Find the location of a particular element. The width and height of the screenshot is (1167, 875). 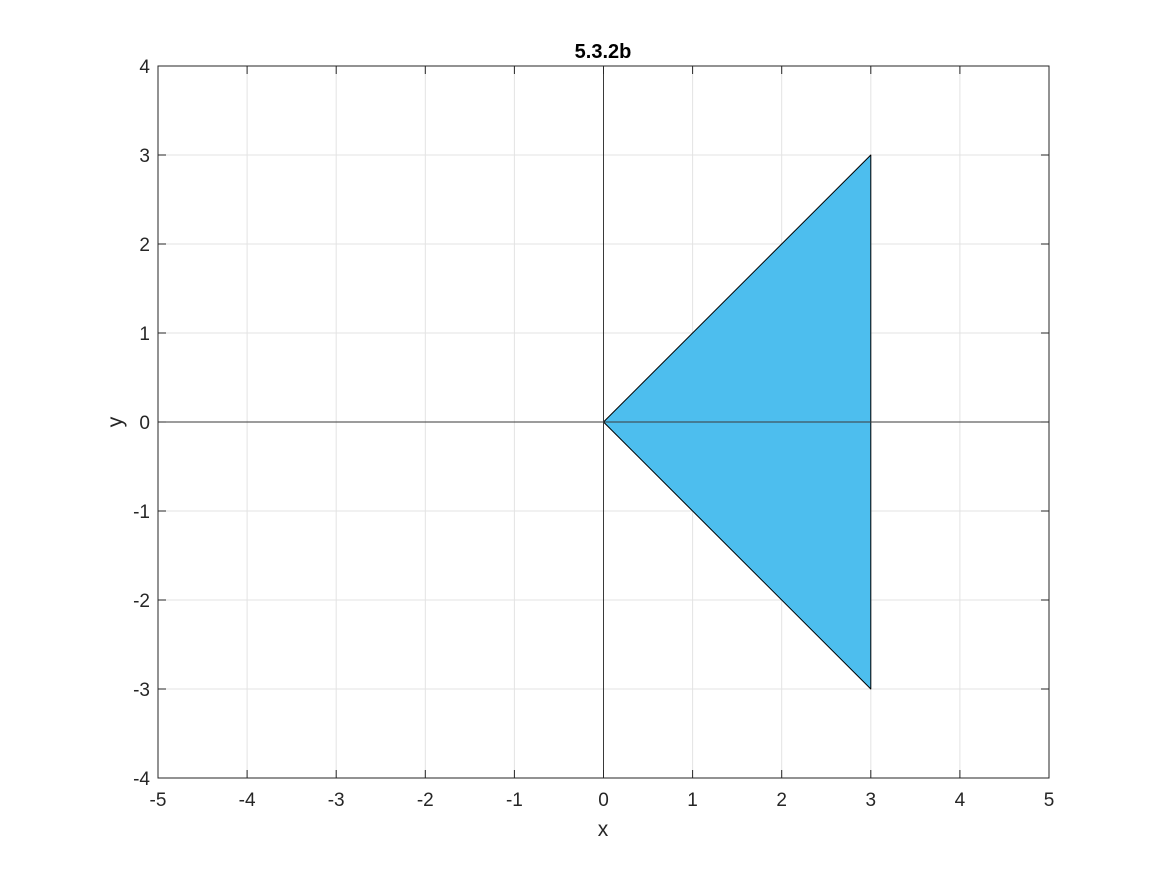

y-tick-label: -2 is located at coordinates (141, 601).